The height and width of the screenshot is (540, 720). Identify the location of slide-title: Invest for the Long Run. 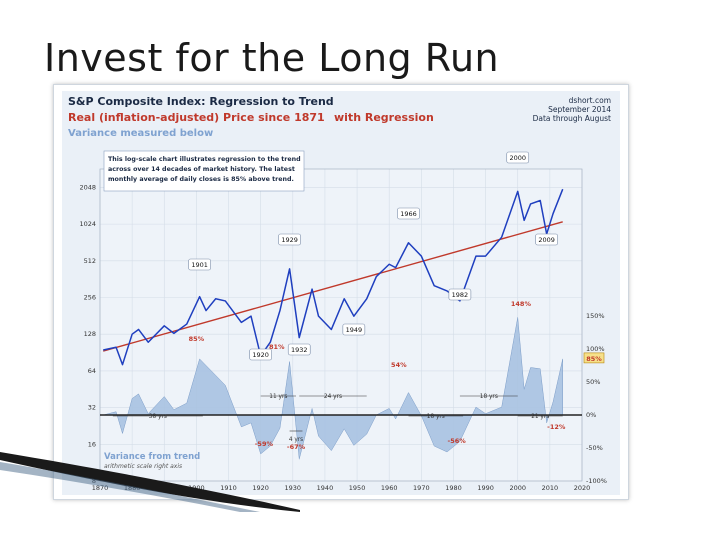
(272, 58).